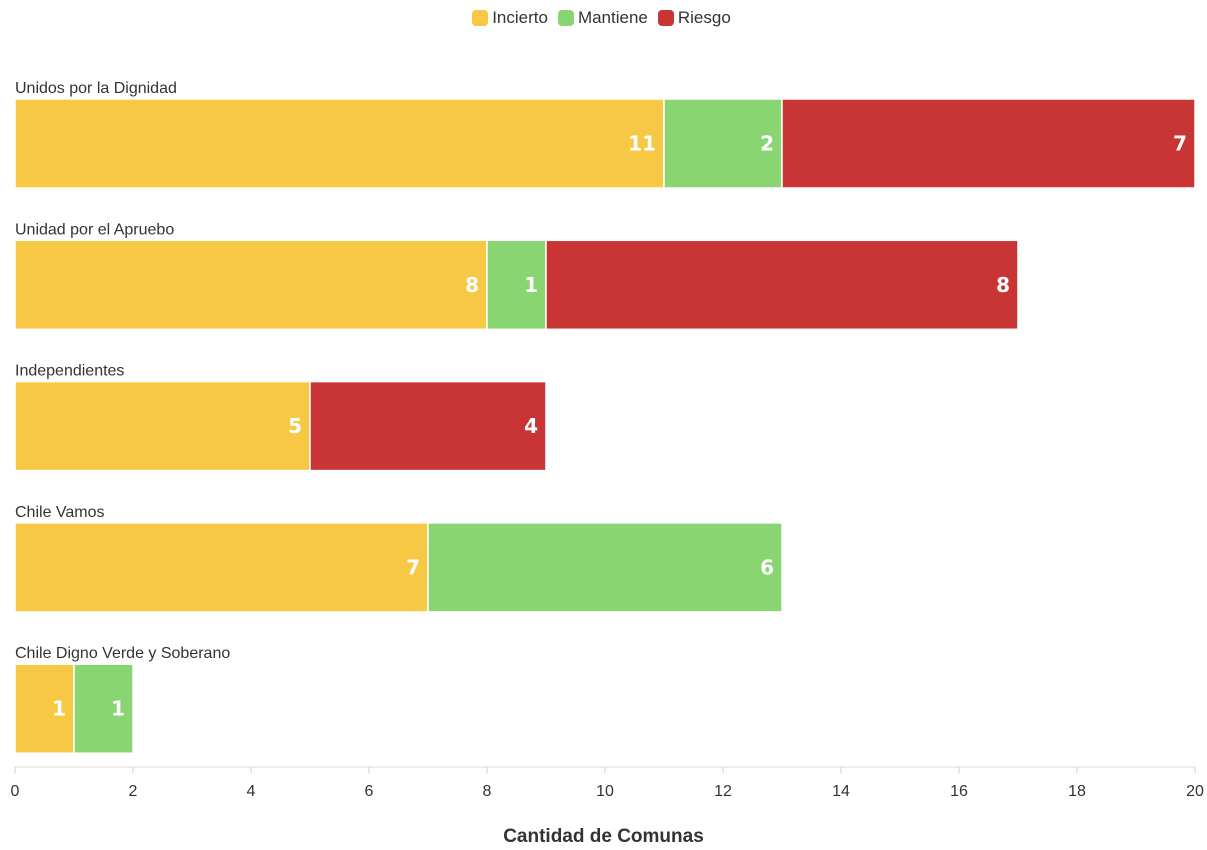  Describe the element at coordinates (60, 512) in the screenshot. I see `category-label: Chile Vamos` at that location.